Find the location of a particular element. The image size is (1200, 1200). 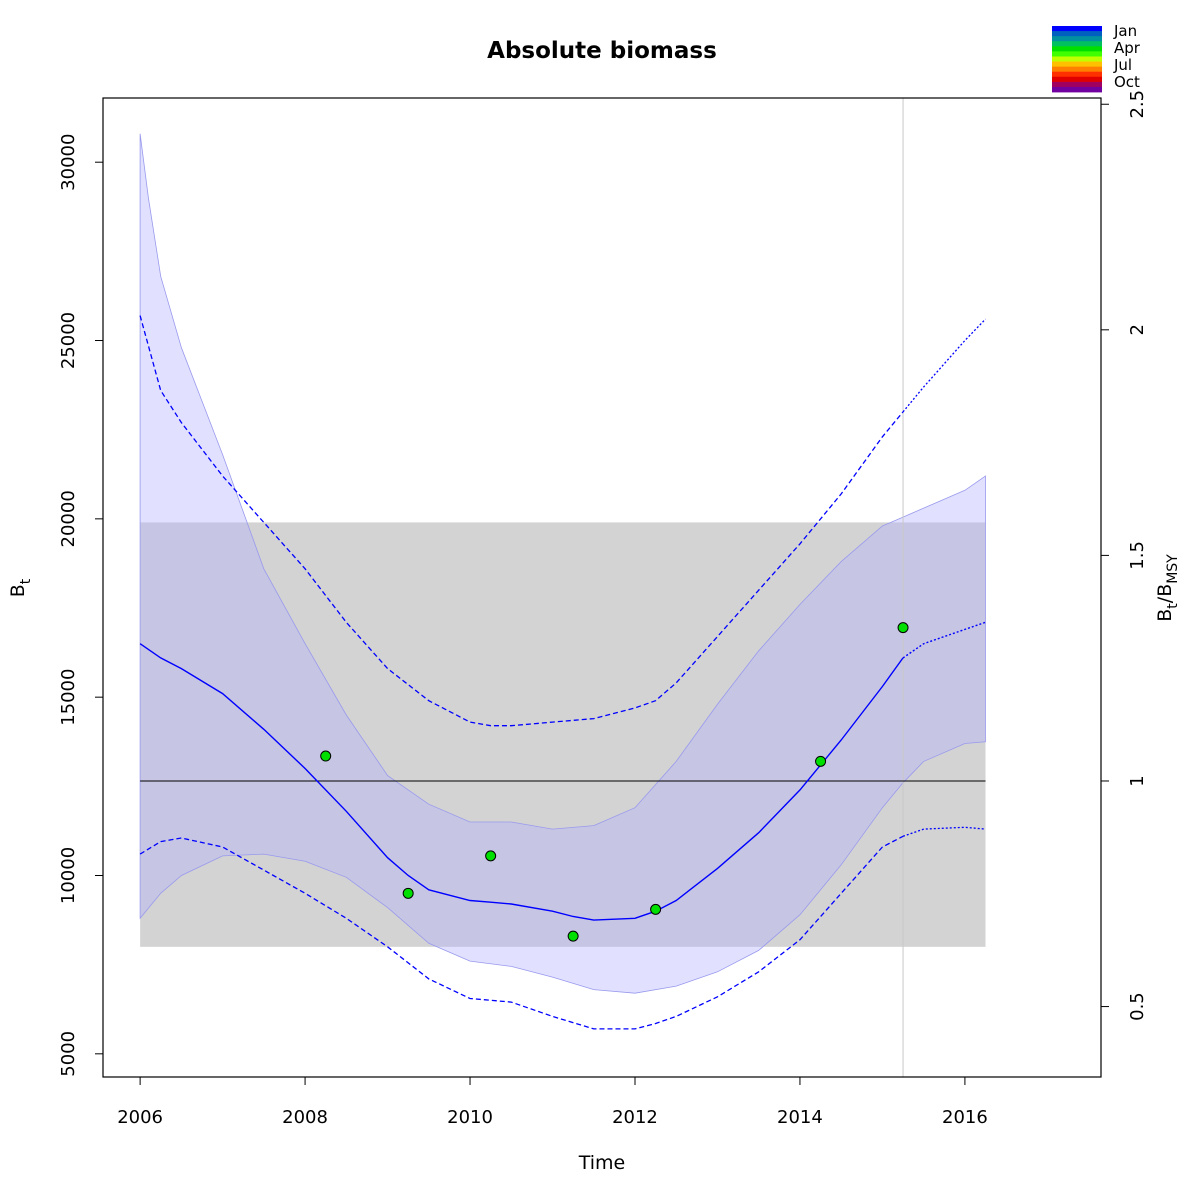

y2-axis-label: Bt/BMSY is located at coordinates (1167, 588).